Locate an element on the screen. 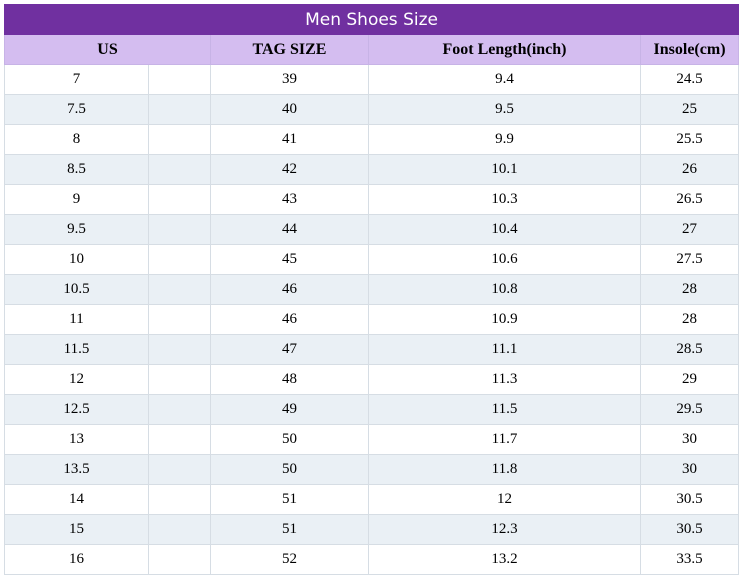  cell-insole: 29 is located at coordinates (689, 379).